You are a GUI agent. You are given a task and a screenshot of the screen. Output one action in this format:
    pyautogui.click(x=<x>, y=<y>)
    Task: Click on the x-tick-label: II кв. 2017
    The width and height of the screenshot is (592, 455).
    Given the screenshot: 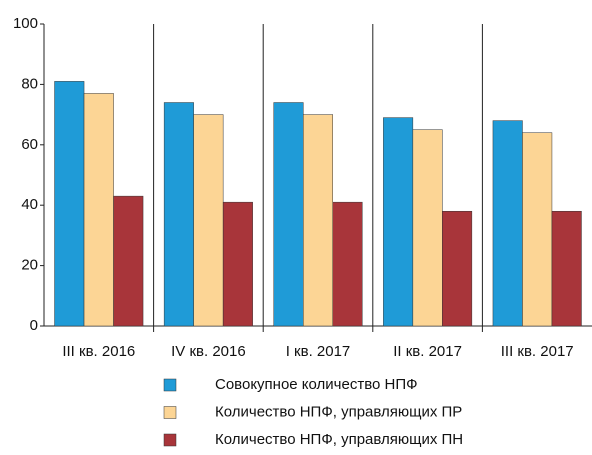 What is the action you would take?
    pyautogui.click(x=427, y=351)
    